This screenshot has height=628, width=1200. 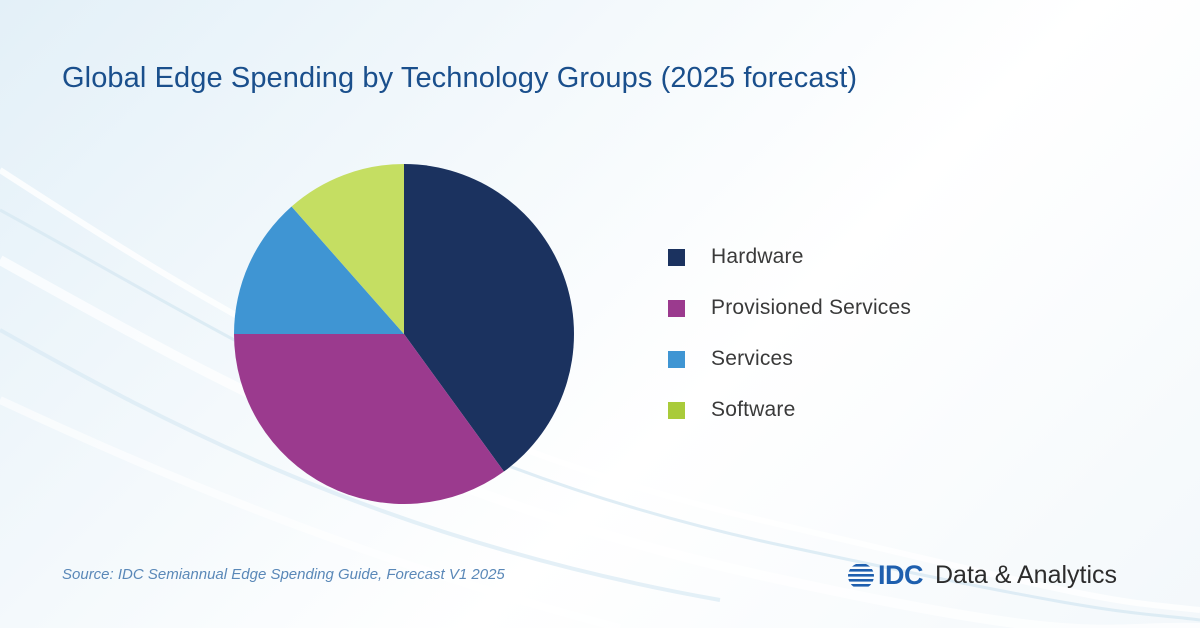 I want to click on legend-item-software: Software, so click(x=789, y=410).